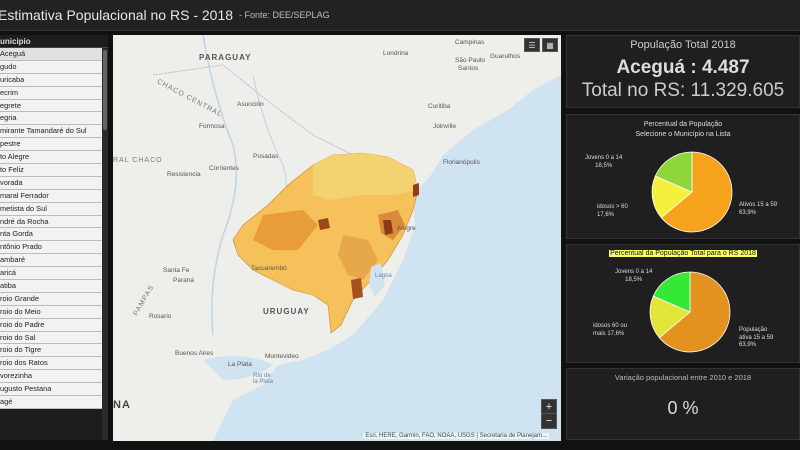 The height and width of the screenshot is (450, 800). Describe the element at coordinates (51, 312) in the screenshot. I see `list-item: roio do Meio` at that location.